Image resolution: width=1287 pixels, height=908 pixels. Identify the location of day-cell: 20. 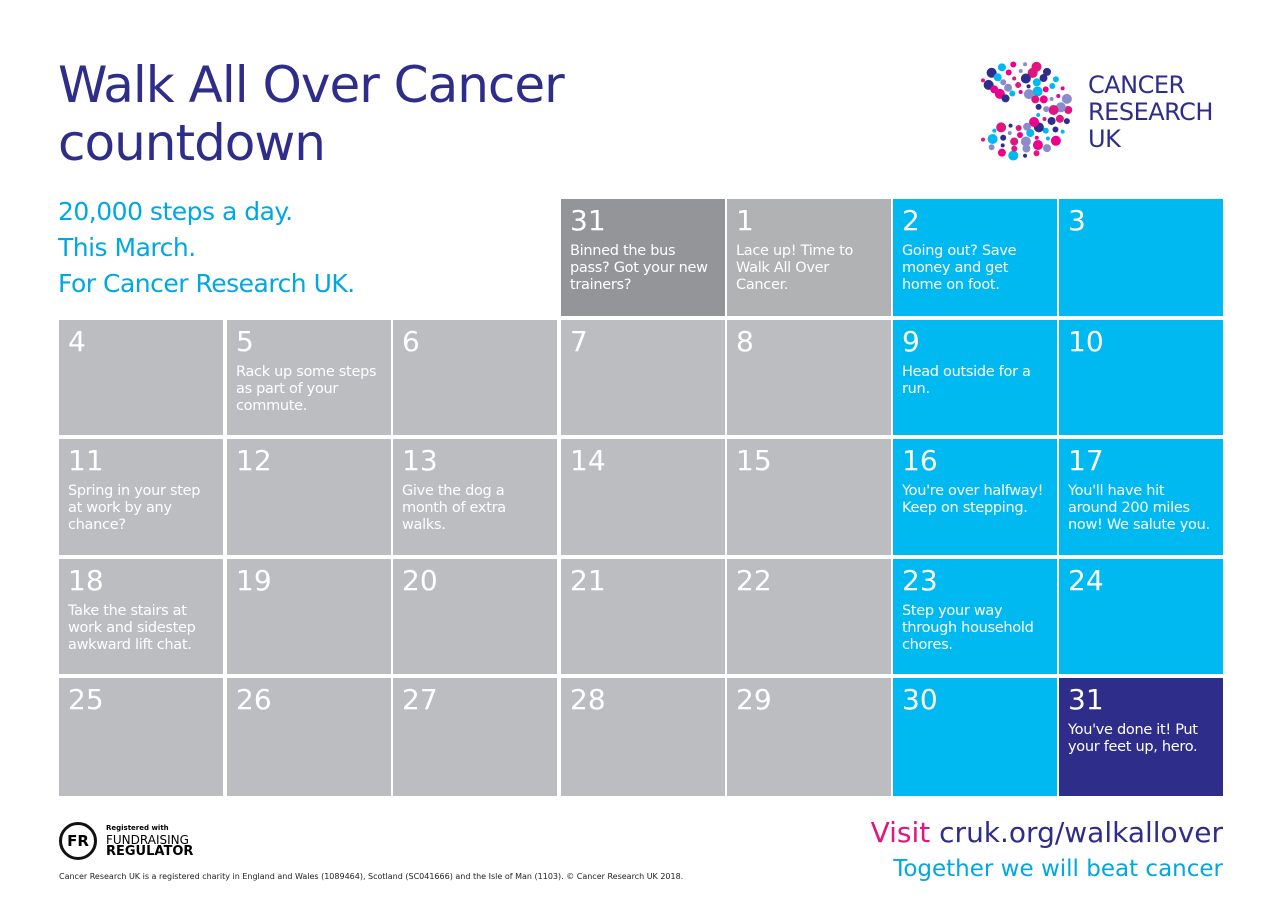
(475, 616).